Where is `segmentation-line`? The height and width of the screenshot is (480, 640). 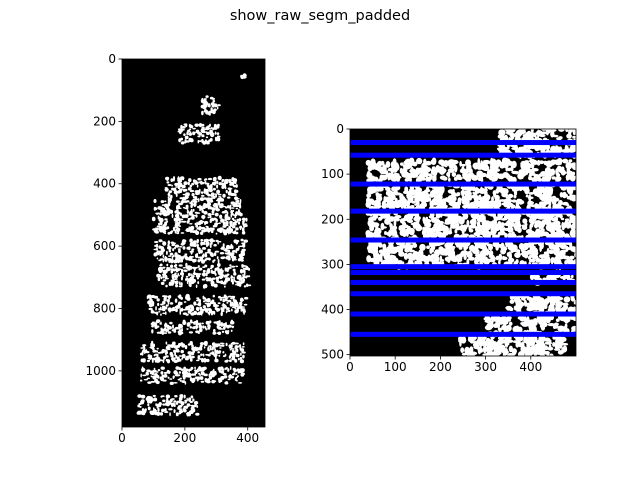
segmentation-line is located at coordinates (463, 155).